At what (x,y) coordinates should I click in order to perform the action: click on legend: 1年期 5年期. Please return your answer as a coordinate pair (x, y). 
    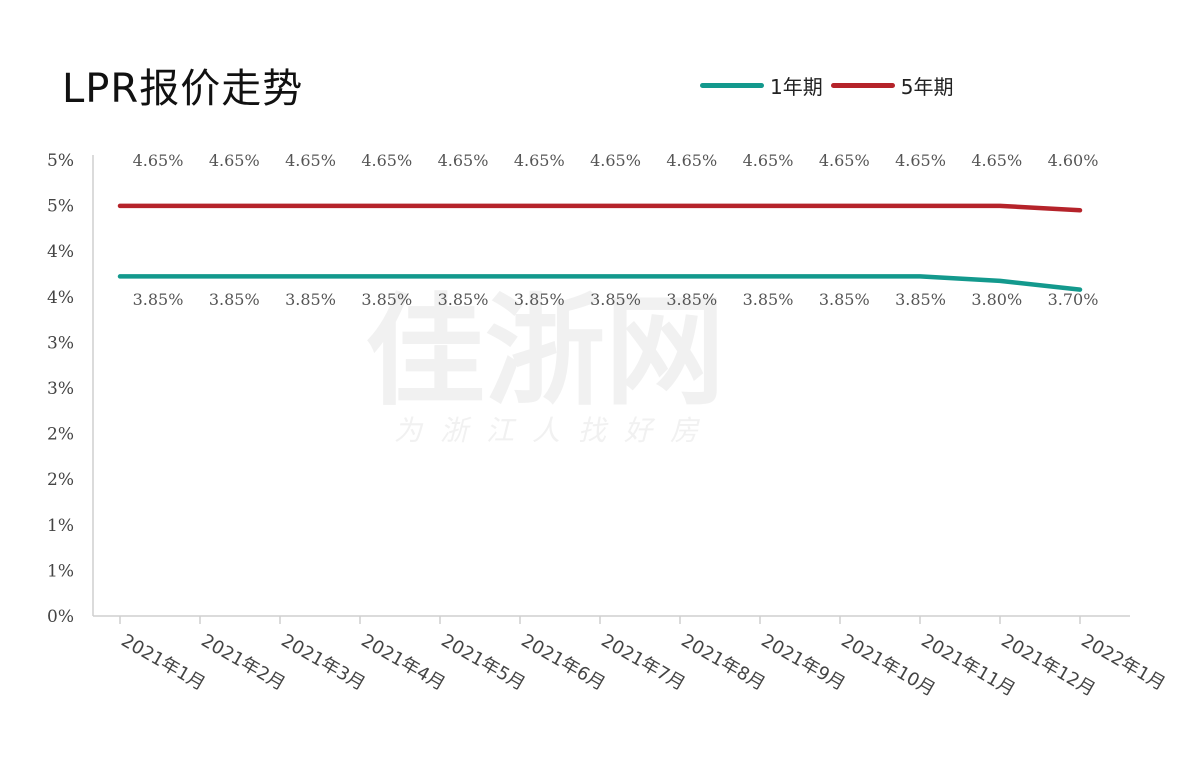
    Looking at the image, I should click on (830, 85).